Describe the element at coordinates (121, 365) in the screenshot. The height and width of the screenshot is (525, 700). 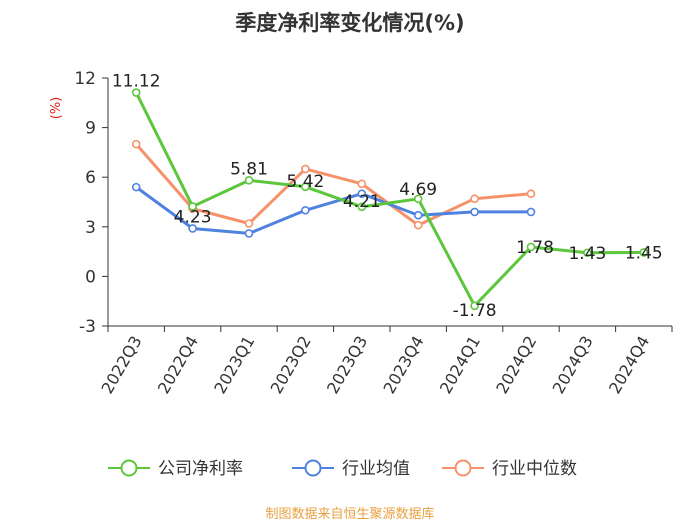
I see `x-tick-label: 2022Q3` at that location.